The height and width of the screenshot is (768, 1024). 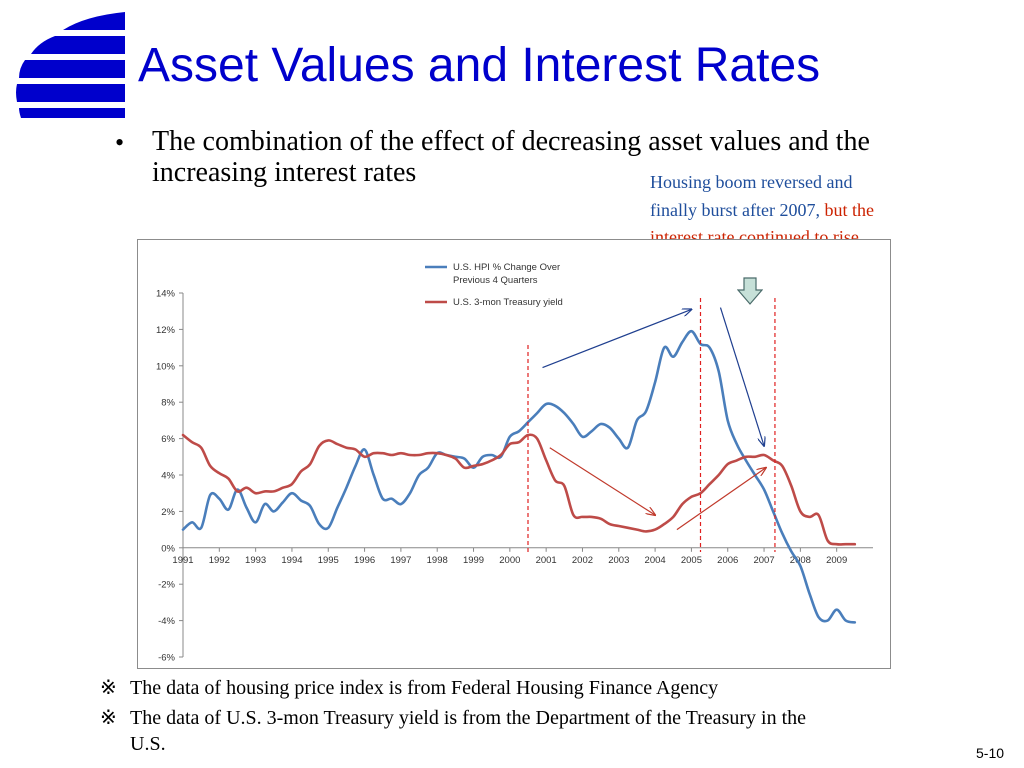 I want to click on y-tick-label: 14%, so click(x=166, y=294).